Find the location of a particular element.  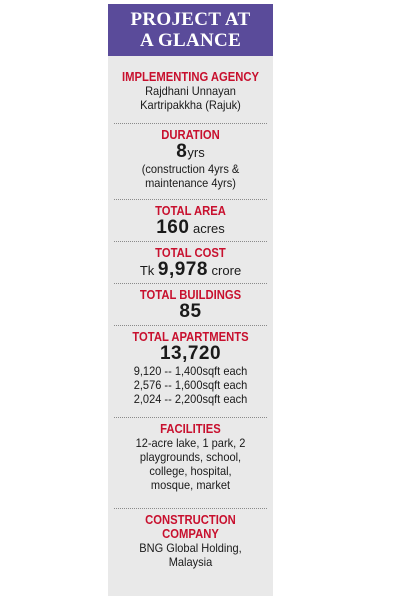

duration-value: 8 is located at coordinates (182, 151).